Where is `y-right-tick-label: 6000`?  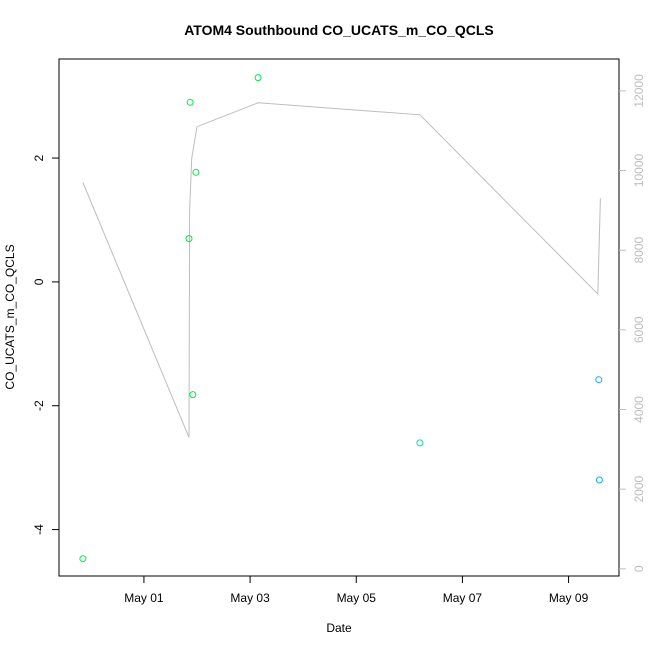 y-right-tick-label: 6000 is located at coordinates (639, 329).